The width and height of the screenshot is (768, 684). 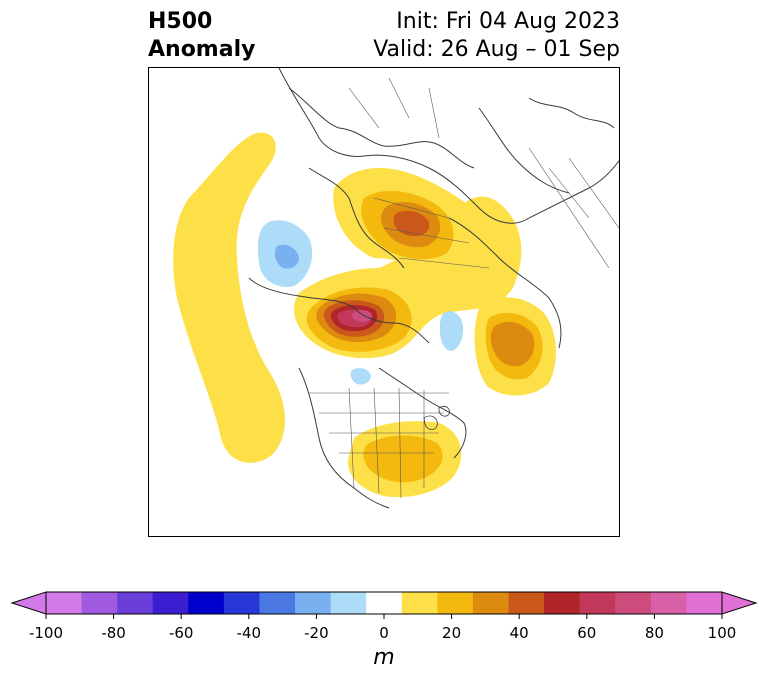 I want to click on colorbar-tick-label: 20, so click(x=452, y=633).